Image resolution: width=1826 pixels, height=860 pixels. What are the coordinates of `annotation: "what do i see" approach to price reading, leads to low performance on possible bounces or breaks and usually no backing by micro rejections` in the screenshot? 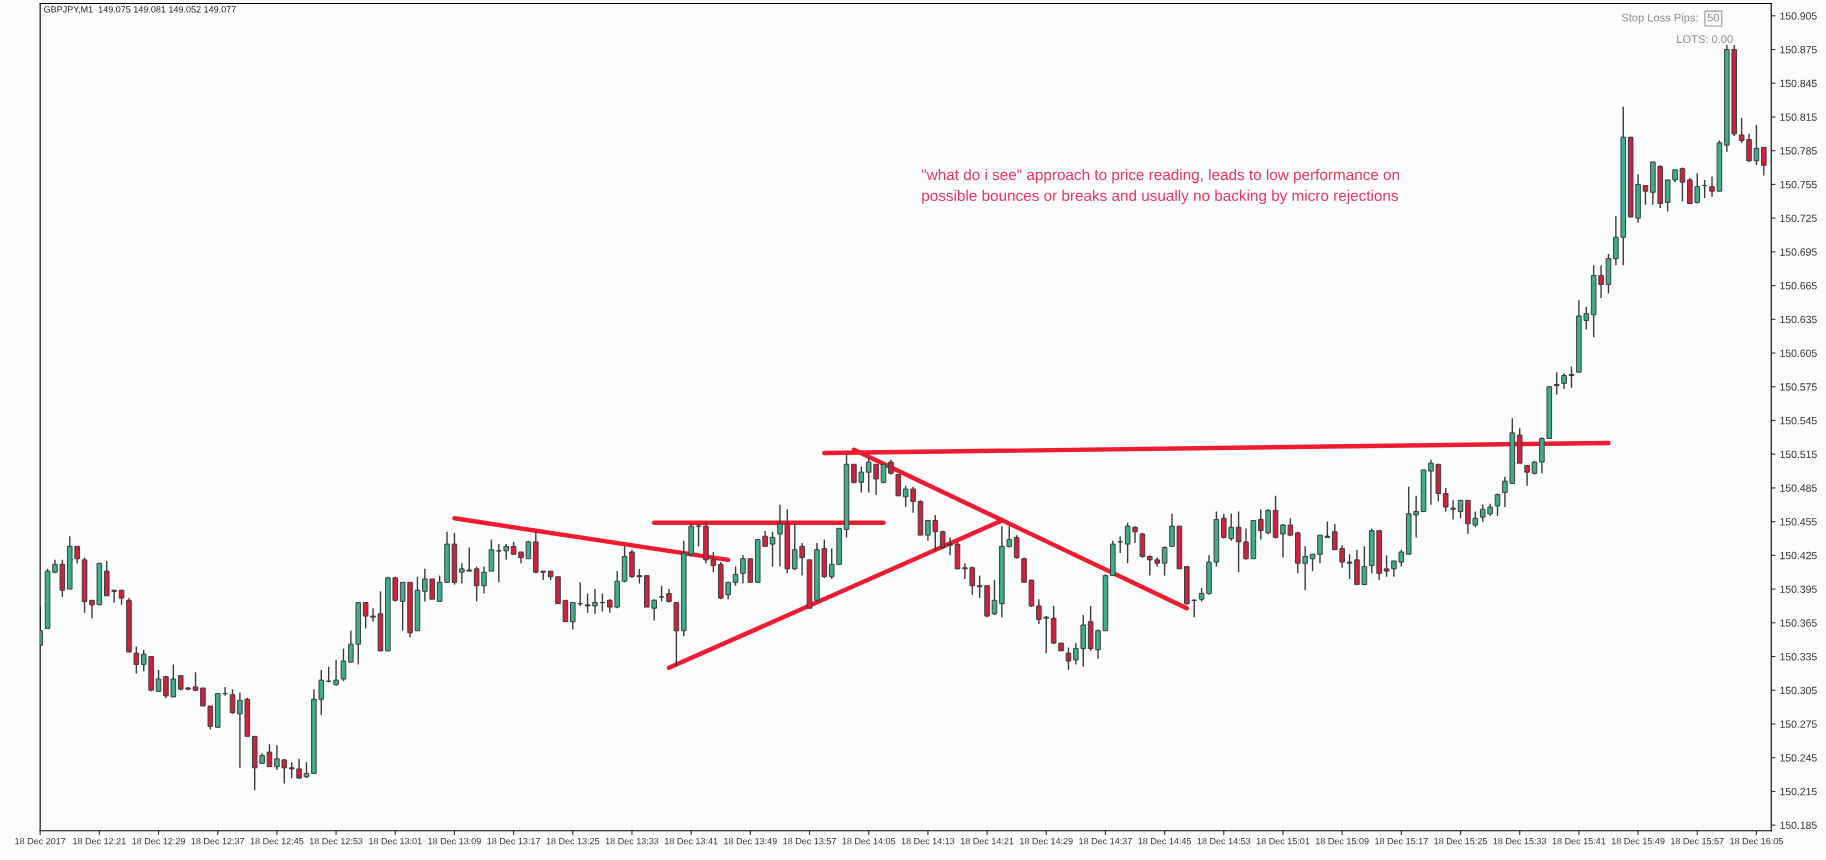 It's located at (1160, 186).